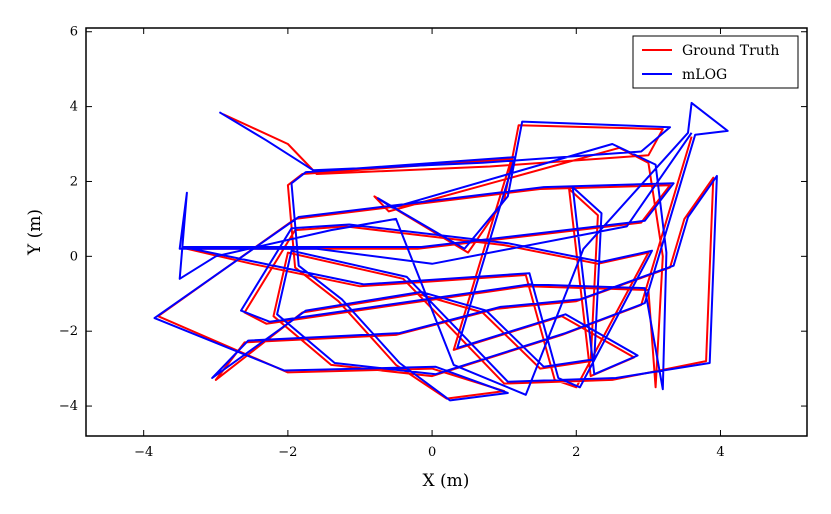 The width and height of the screenshot is (831, 514). What do you see at coordinates (287, 452) in the screenshot?
I see `x-tick-label: −2` at bounding box center [287, 452].